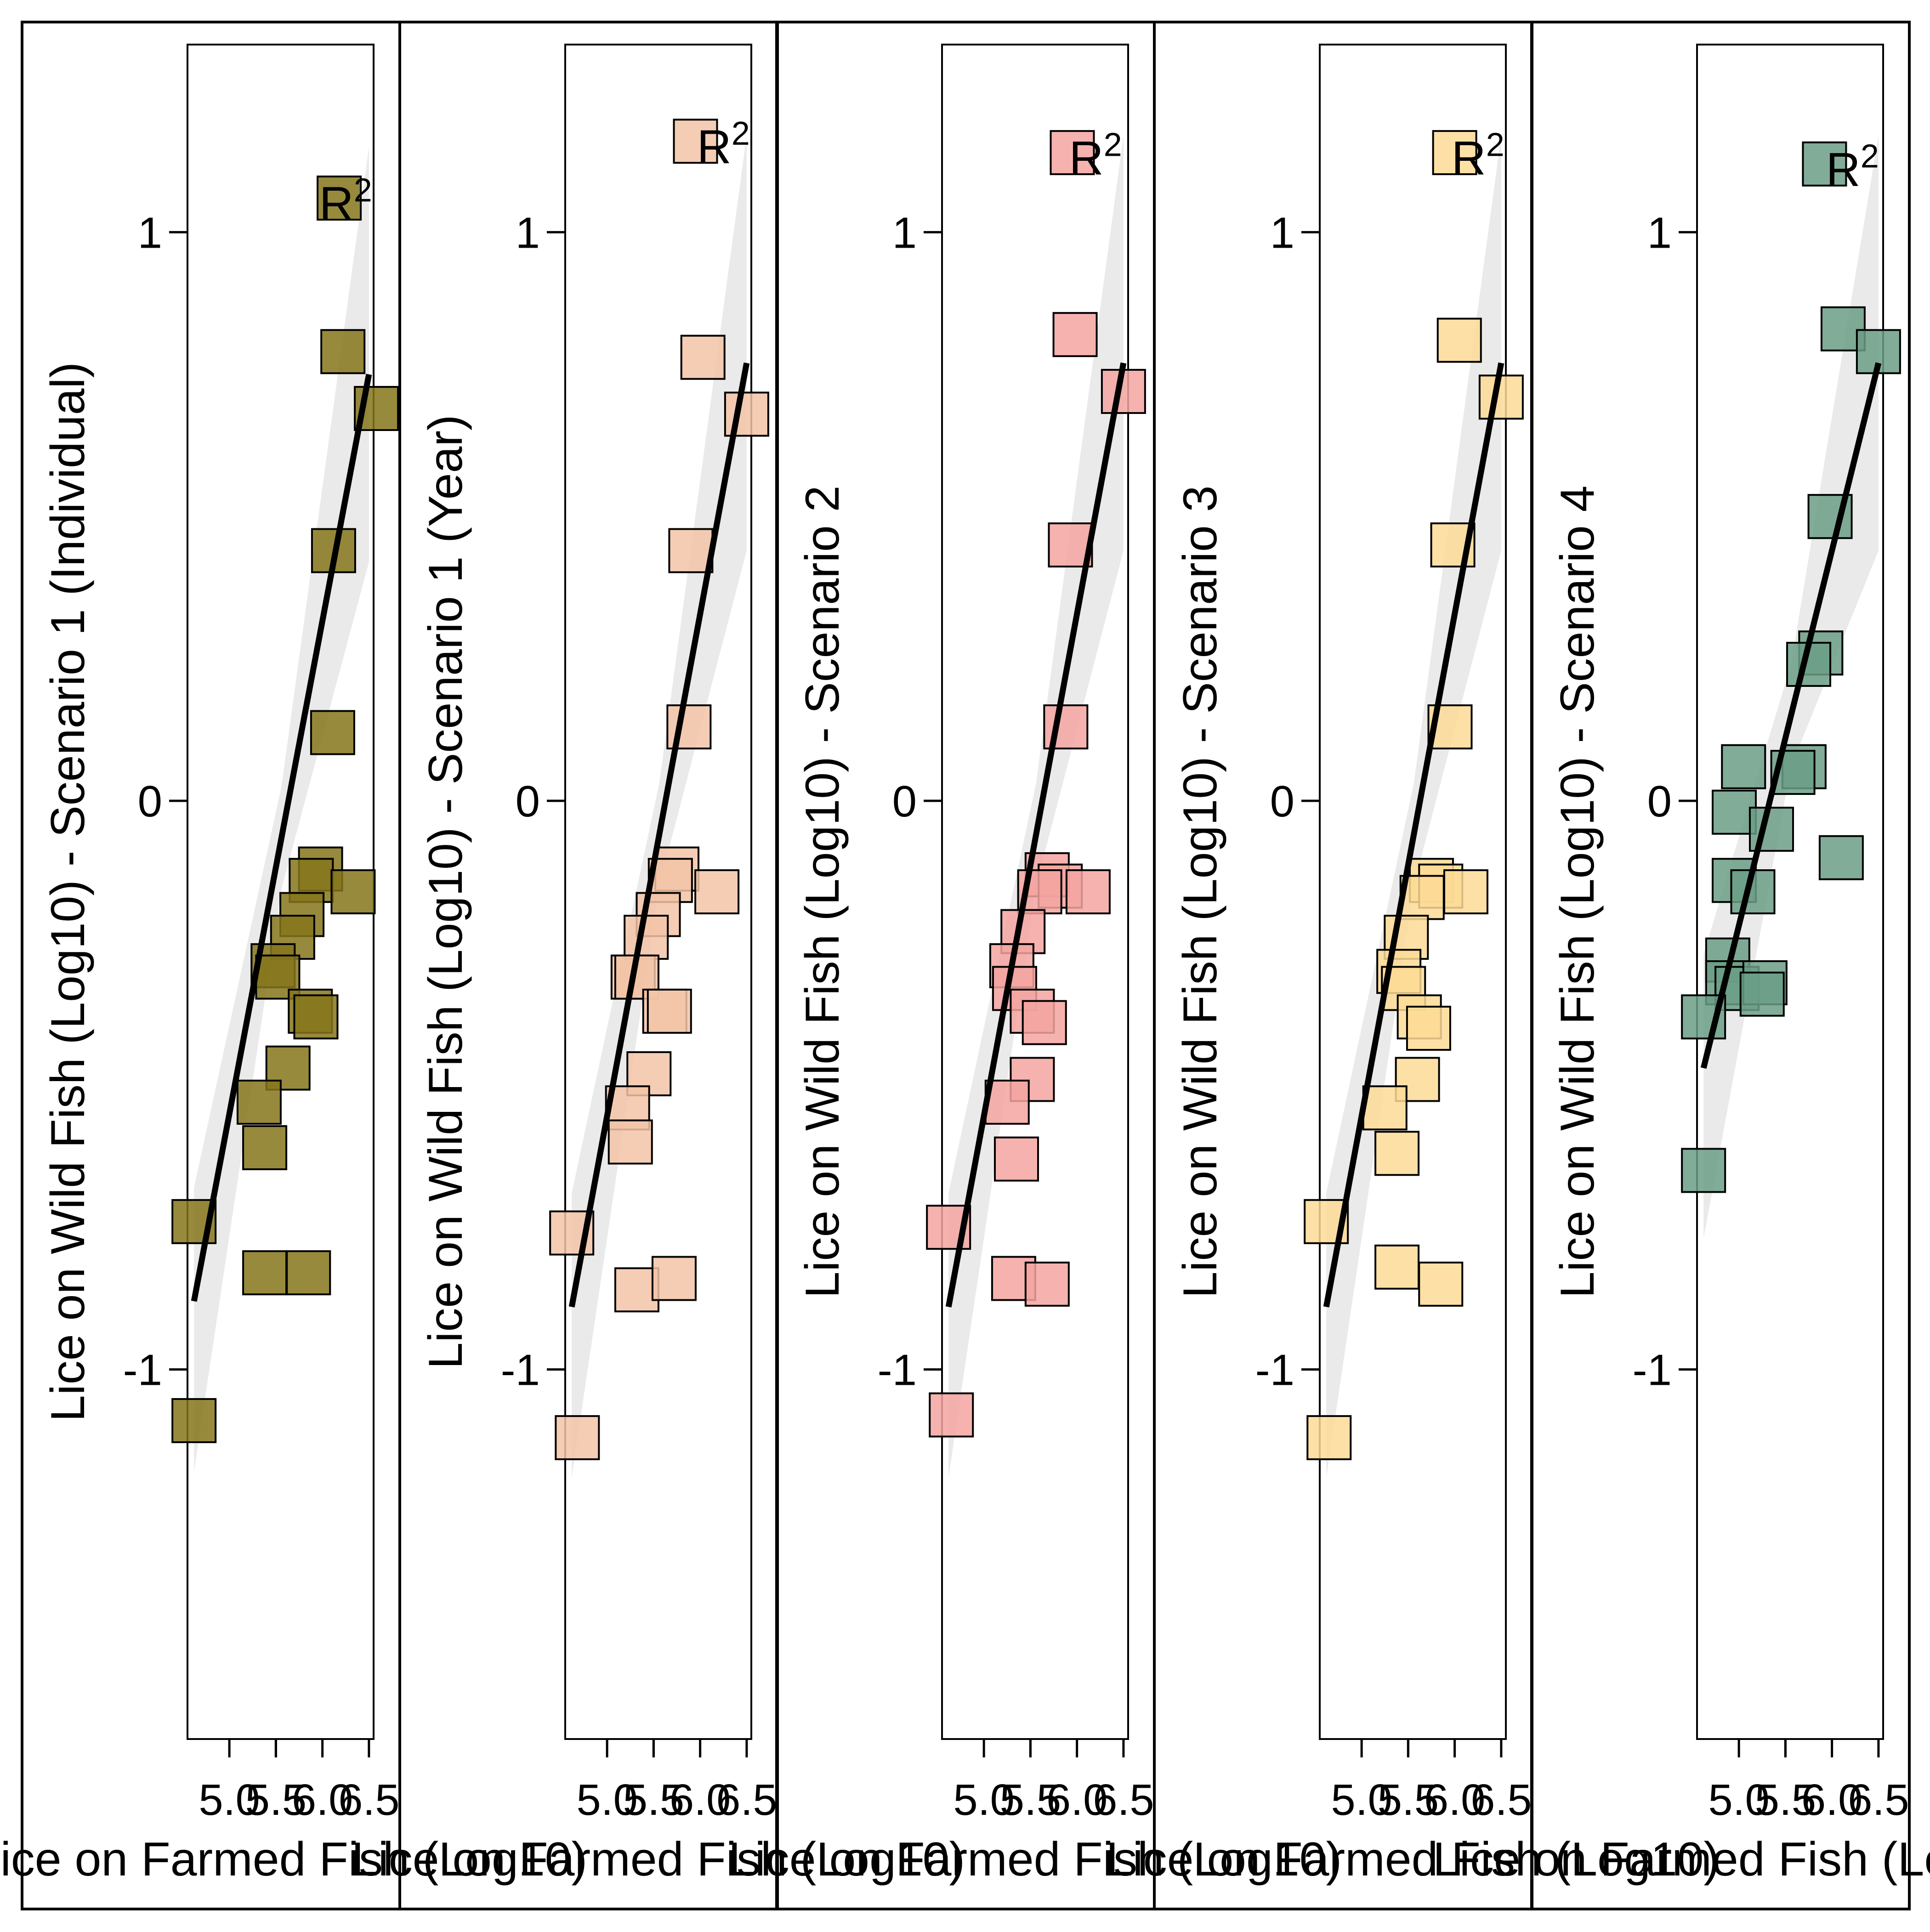  Describe the element at coordinates (1682, 1859) in the screenshot. I see `x-axis-title: Lice on Farmed Fish (Log10) - Ka` at that location.